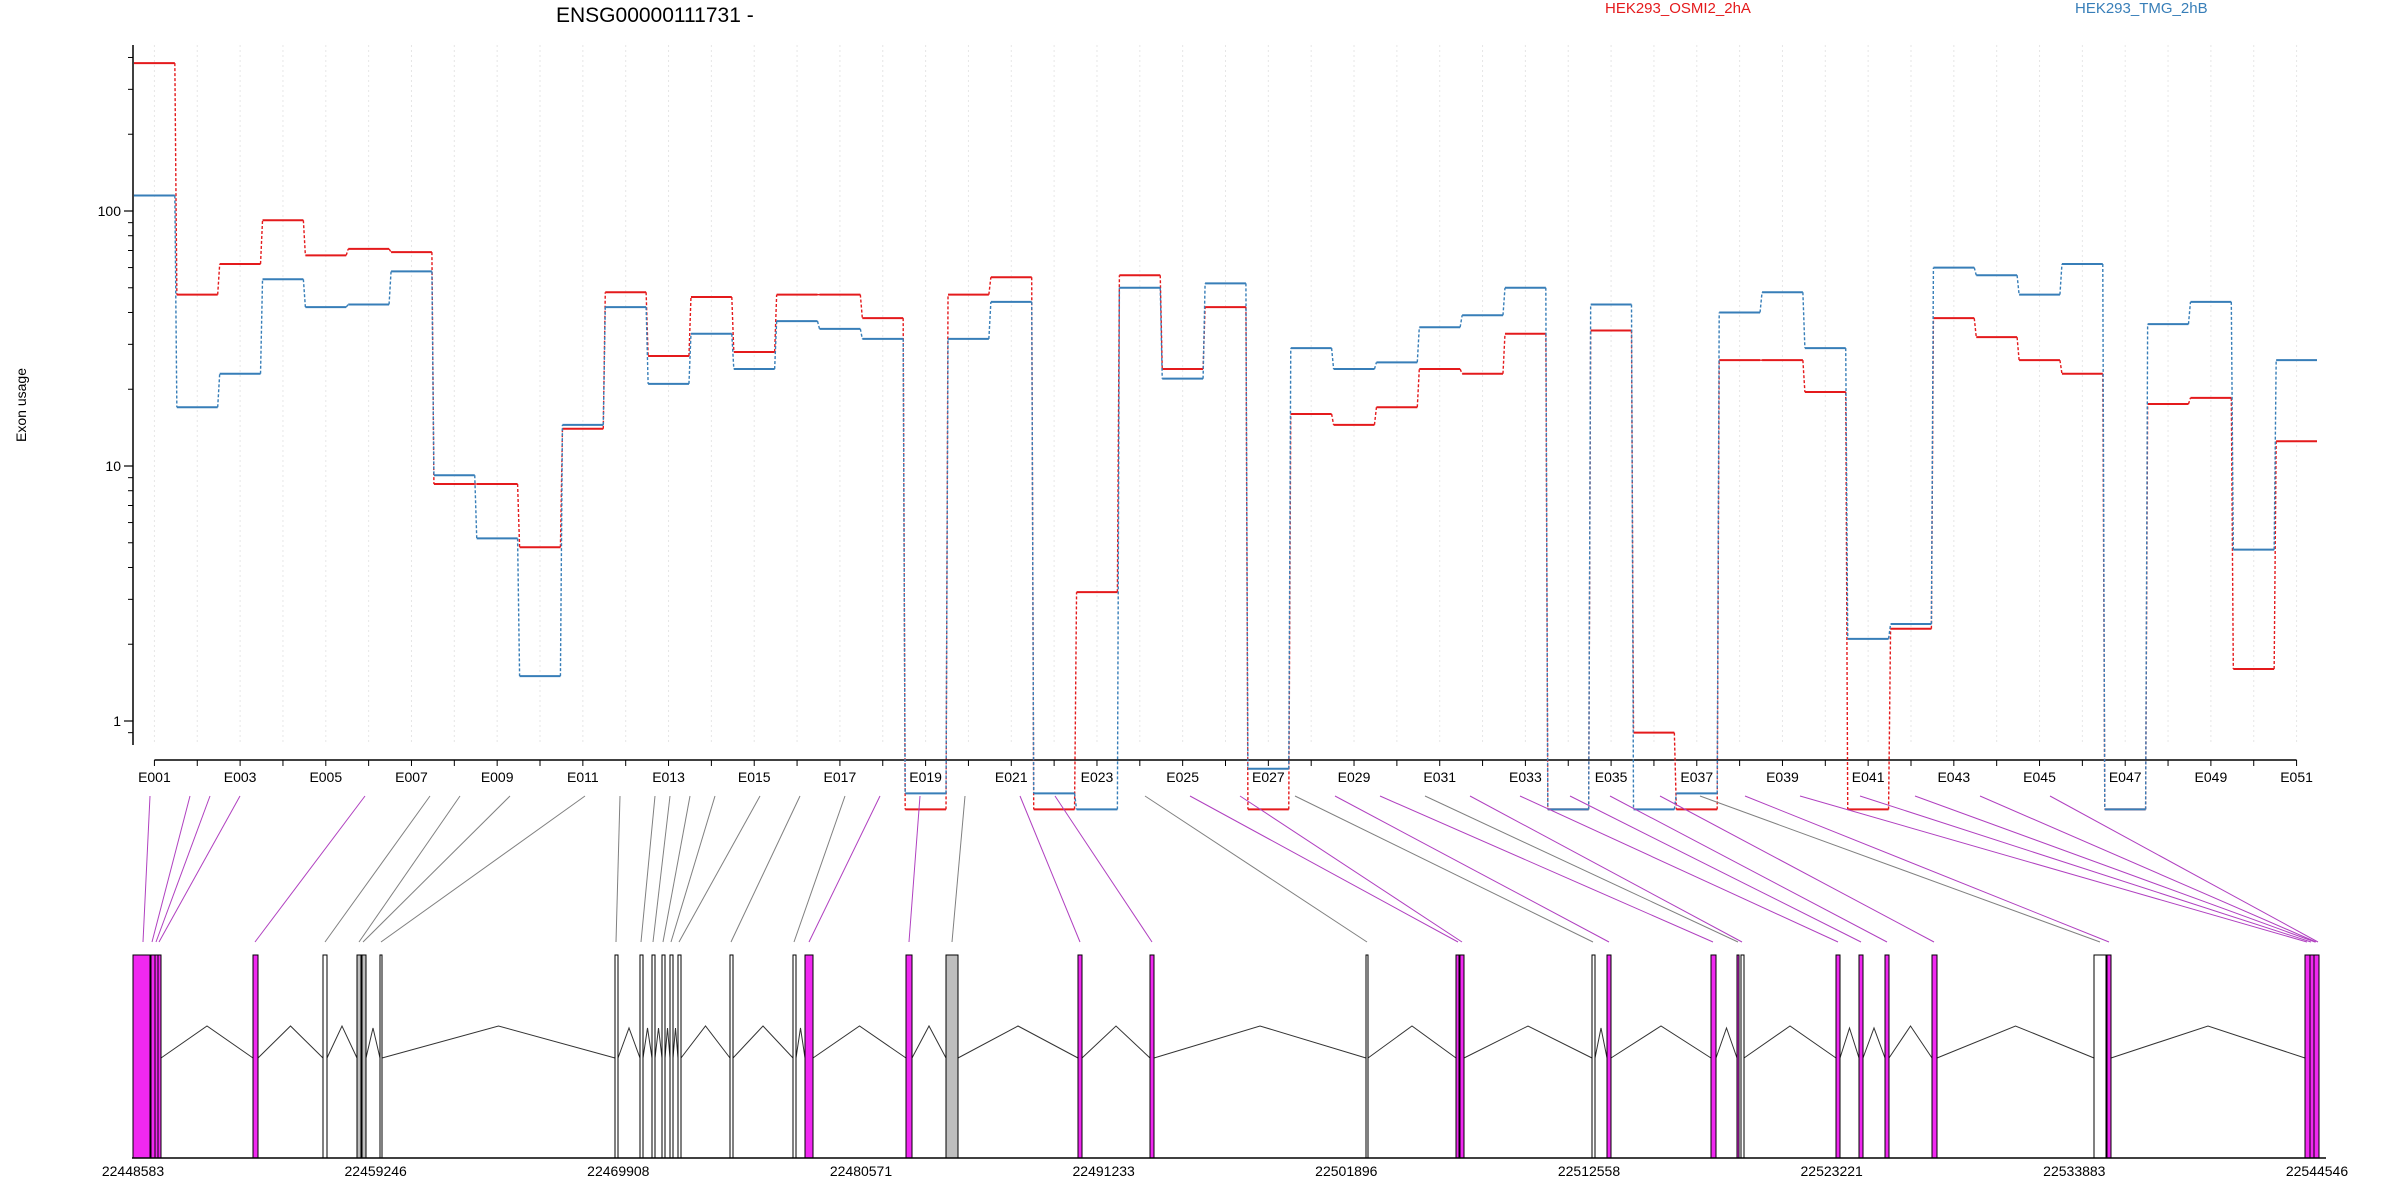 Image resolution: width=2400 pixels, height=1200 pixels. What do you see at coordinates (1439, 777) in the screenshot?
I see `x-tick-label: E031` at bounding box center [1439, 777].